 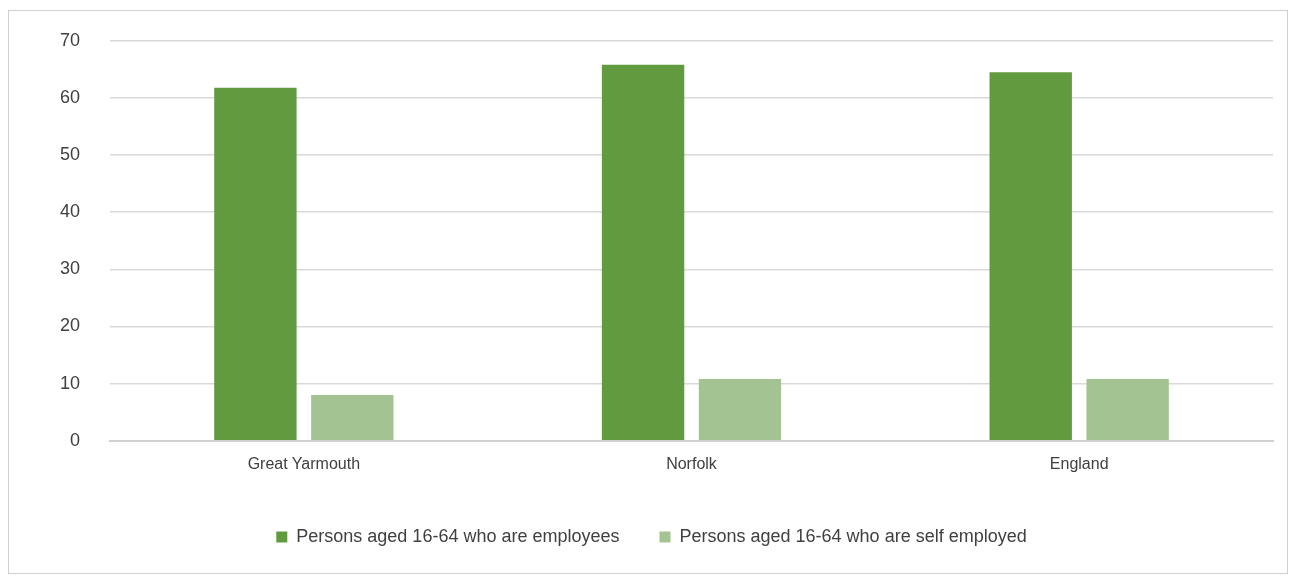 I want to click on y-tick-label: 20, so click(x=70, y=325).